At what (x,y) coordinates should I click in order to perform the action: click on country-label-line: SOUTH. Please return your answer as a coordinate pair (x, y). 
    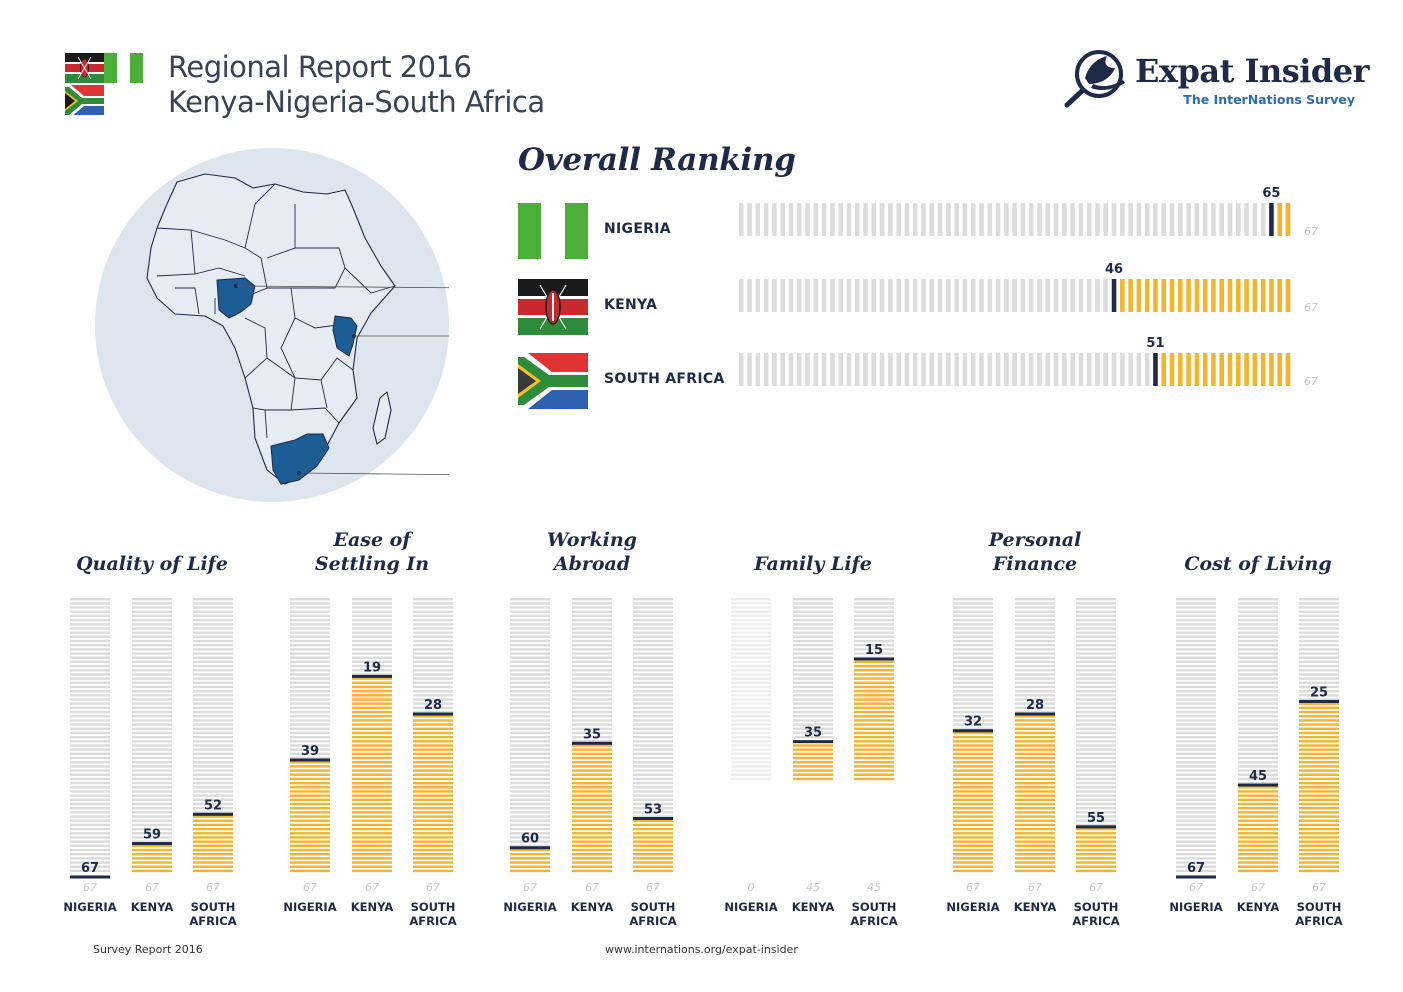
    Looking at the image, I should click on (1319, 907).